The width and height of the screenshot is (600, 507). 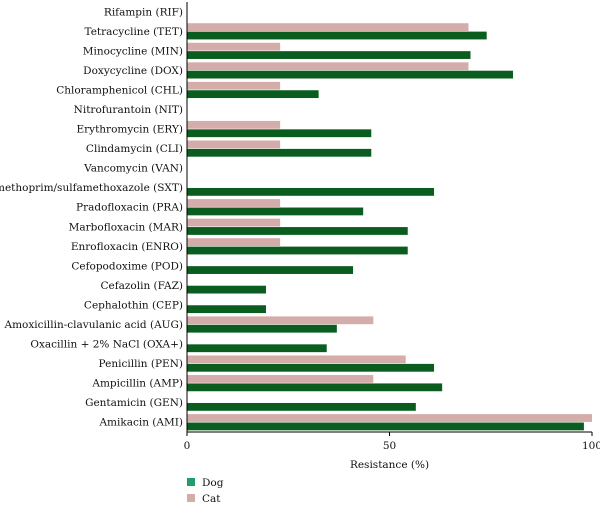 I want to click on bar-cat-penicillin-pen, so click(x=296, y=359).